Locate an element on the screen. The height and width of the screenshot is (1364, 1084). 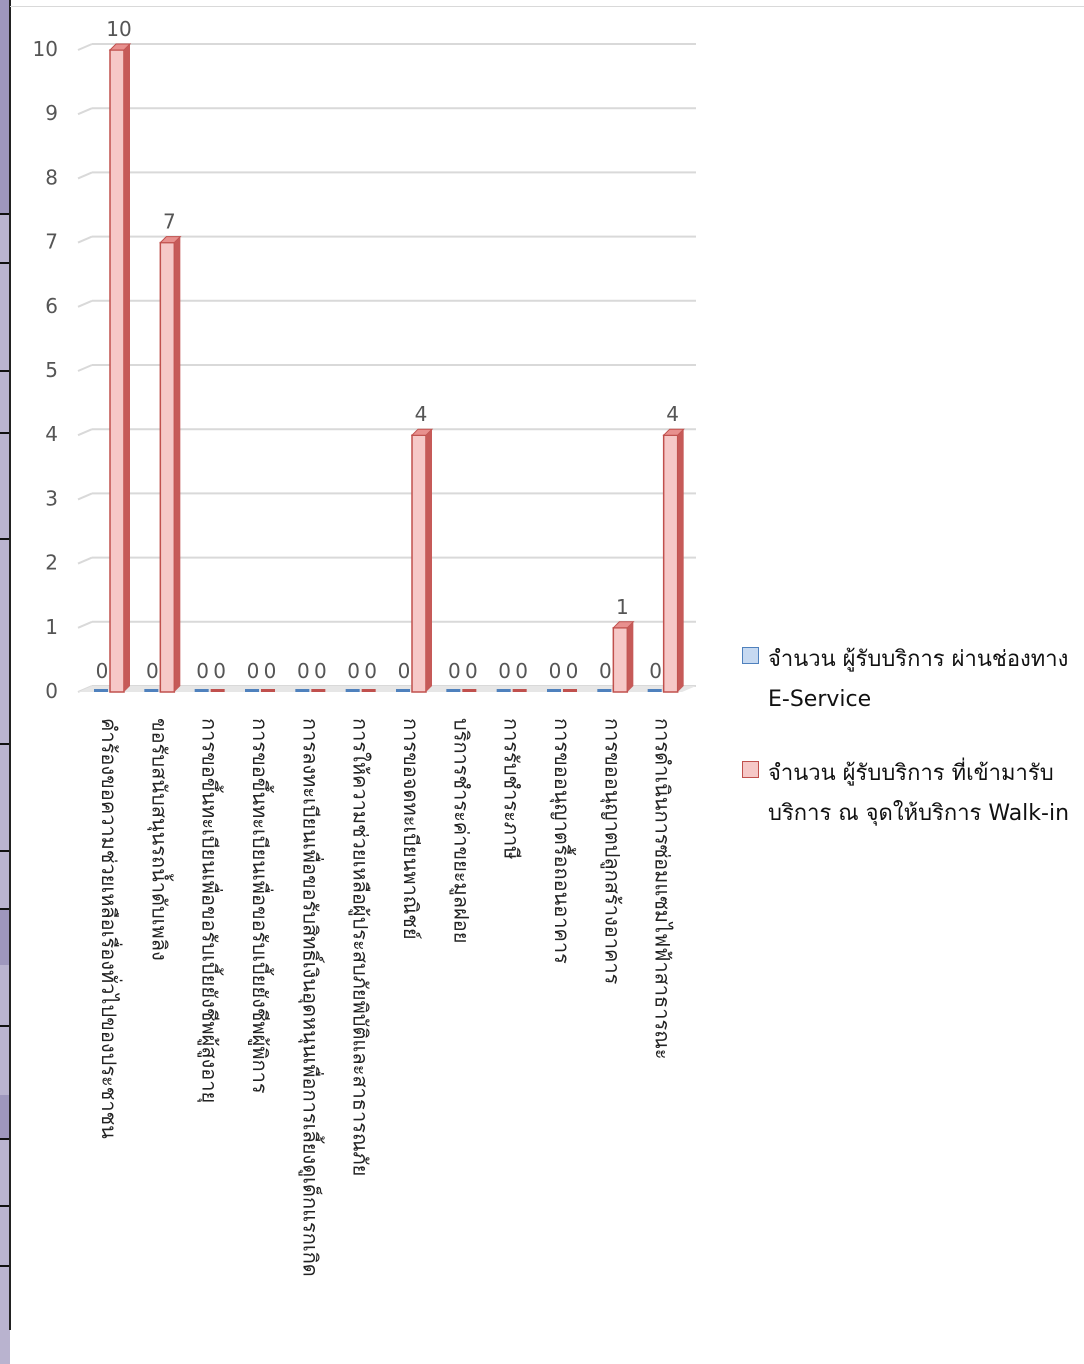
y-tick-label: 8 is located at coordinates (51, 177).